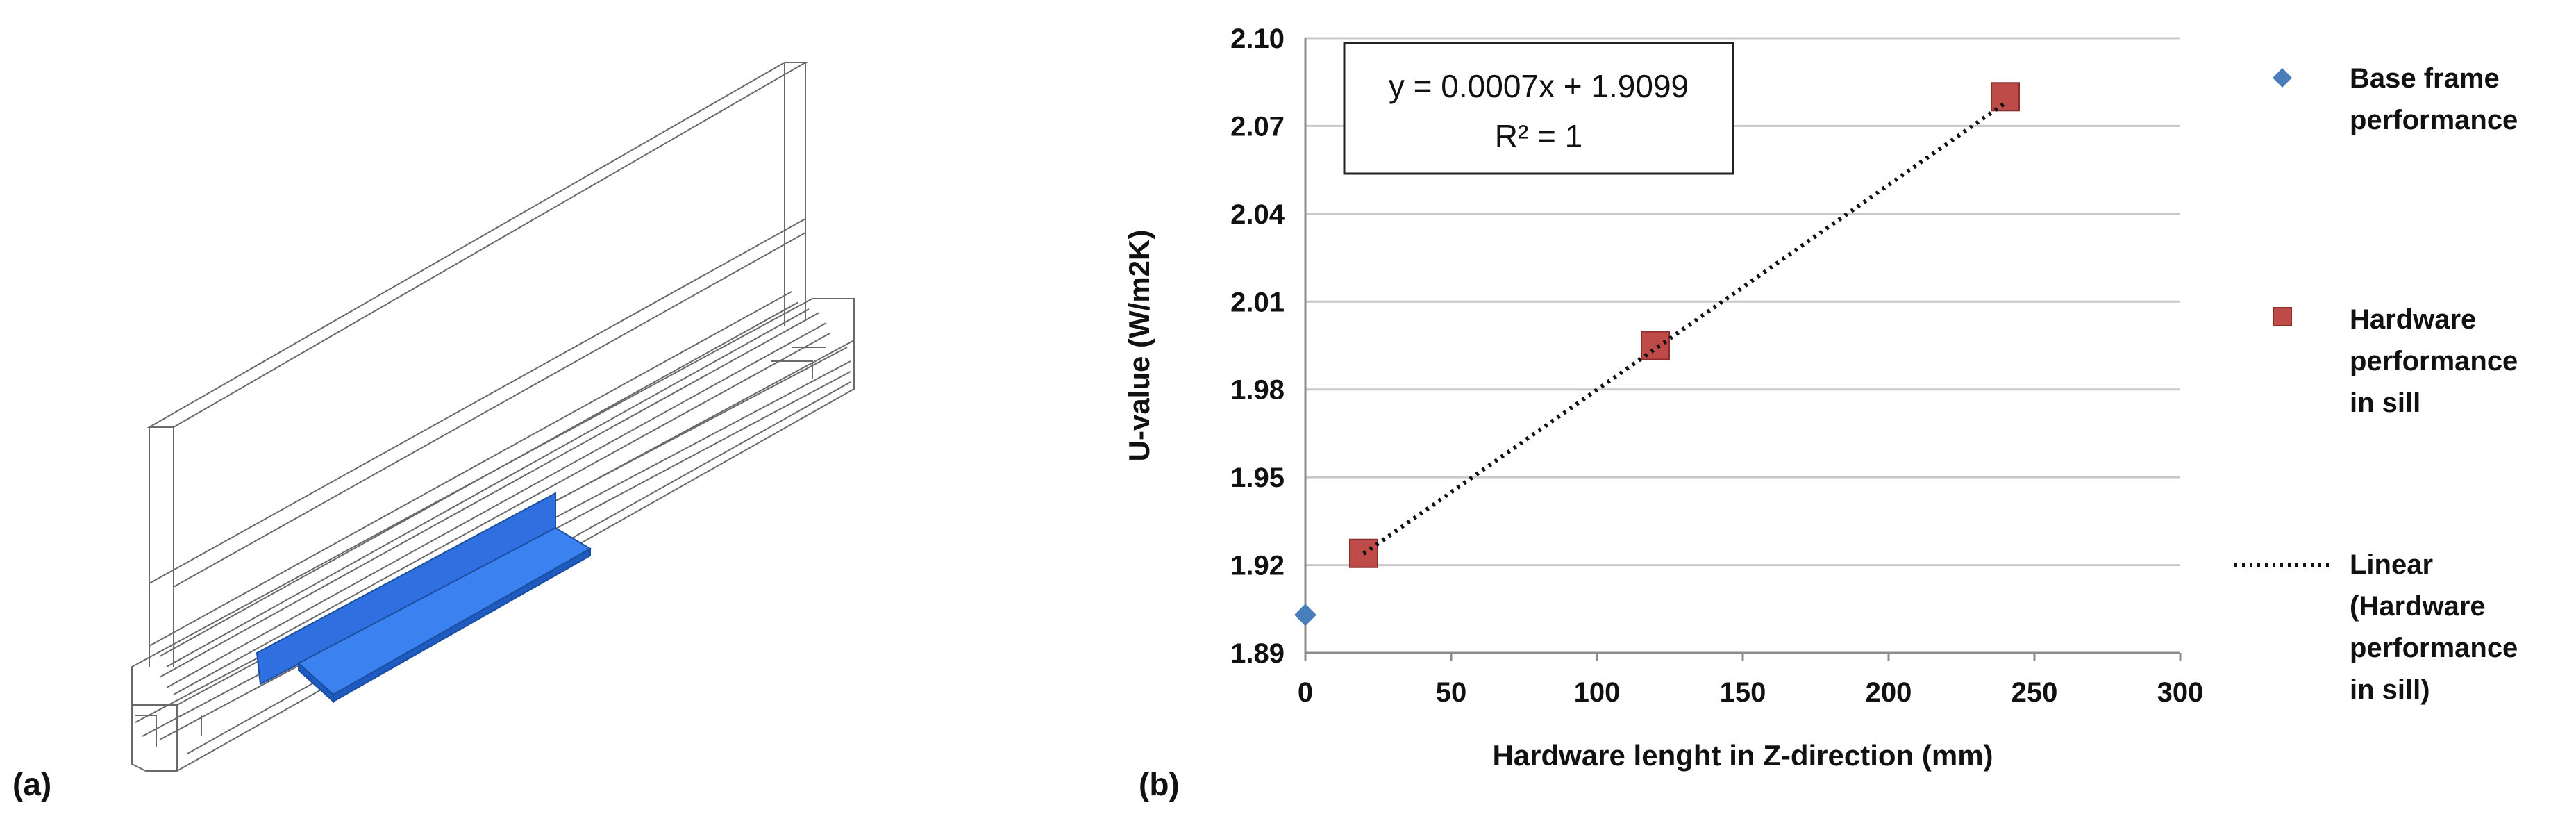 The height and width of the screenshot is (830, 2576). What do you see at coordinates (2385, 403) in the screenshot?
I see `legend-hardware-line-3: in sill` at bounding box center [2385, 403].